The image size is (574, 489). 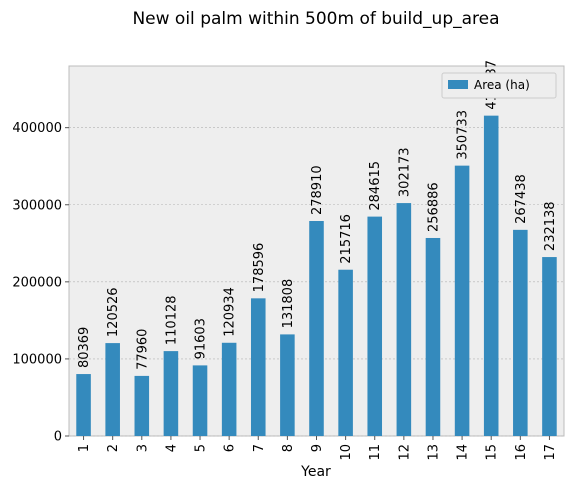 I want to click on x-axis-ticks: 1 2 3 4 5 6 7 8 9 10 11 12 13 14 15 16 17, so click(x=317, y=448).